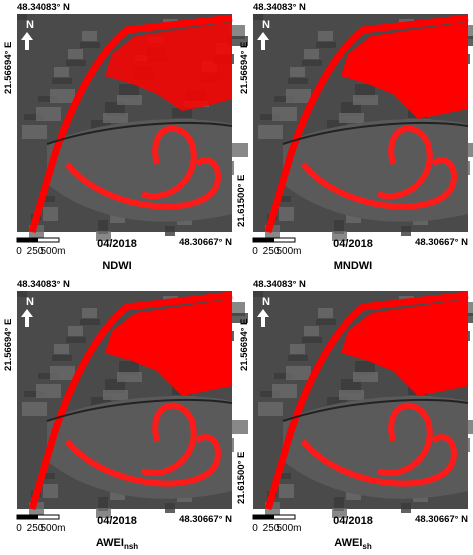 This screenshot has height=555, width=473. Describe the element at coordinates (131, 546) in the screenshot. I see `caption-sub: nsh` at that location.